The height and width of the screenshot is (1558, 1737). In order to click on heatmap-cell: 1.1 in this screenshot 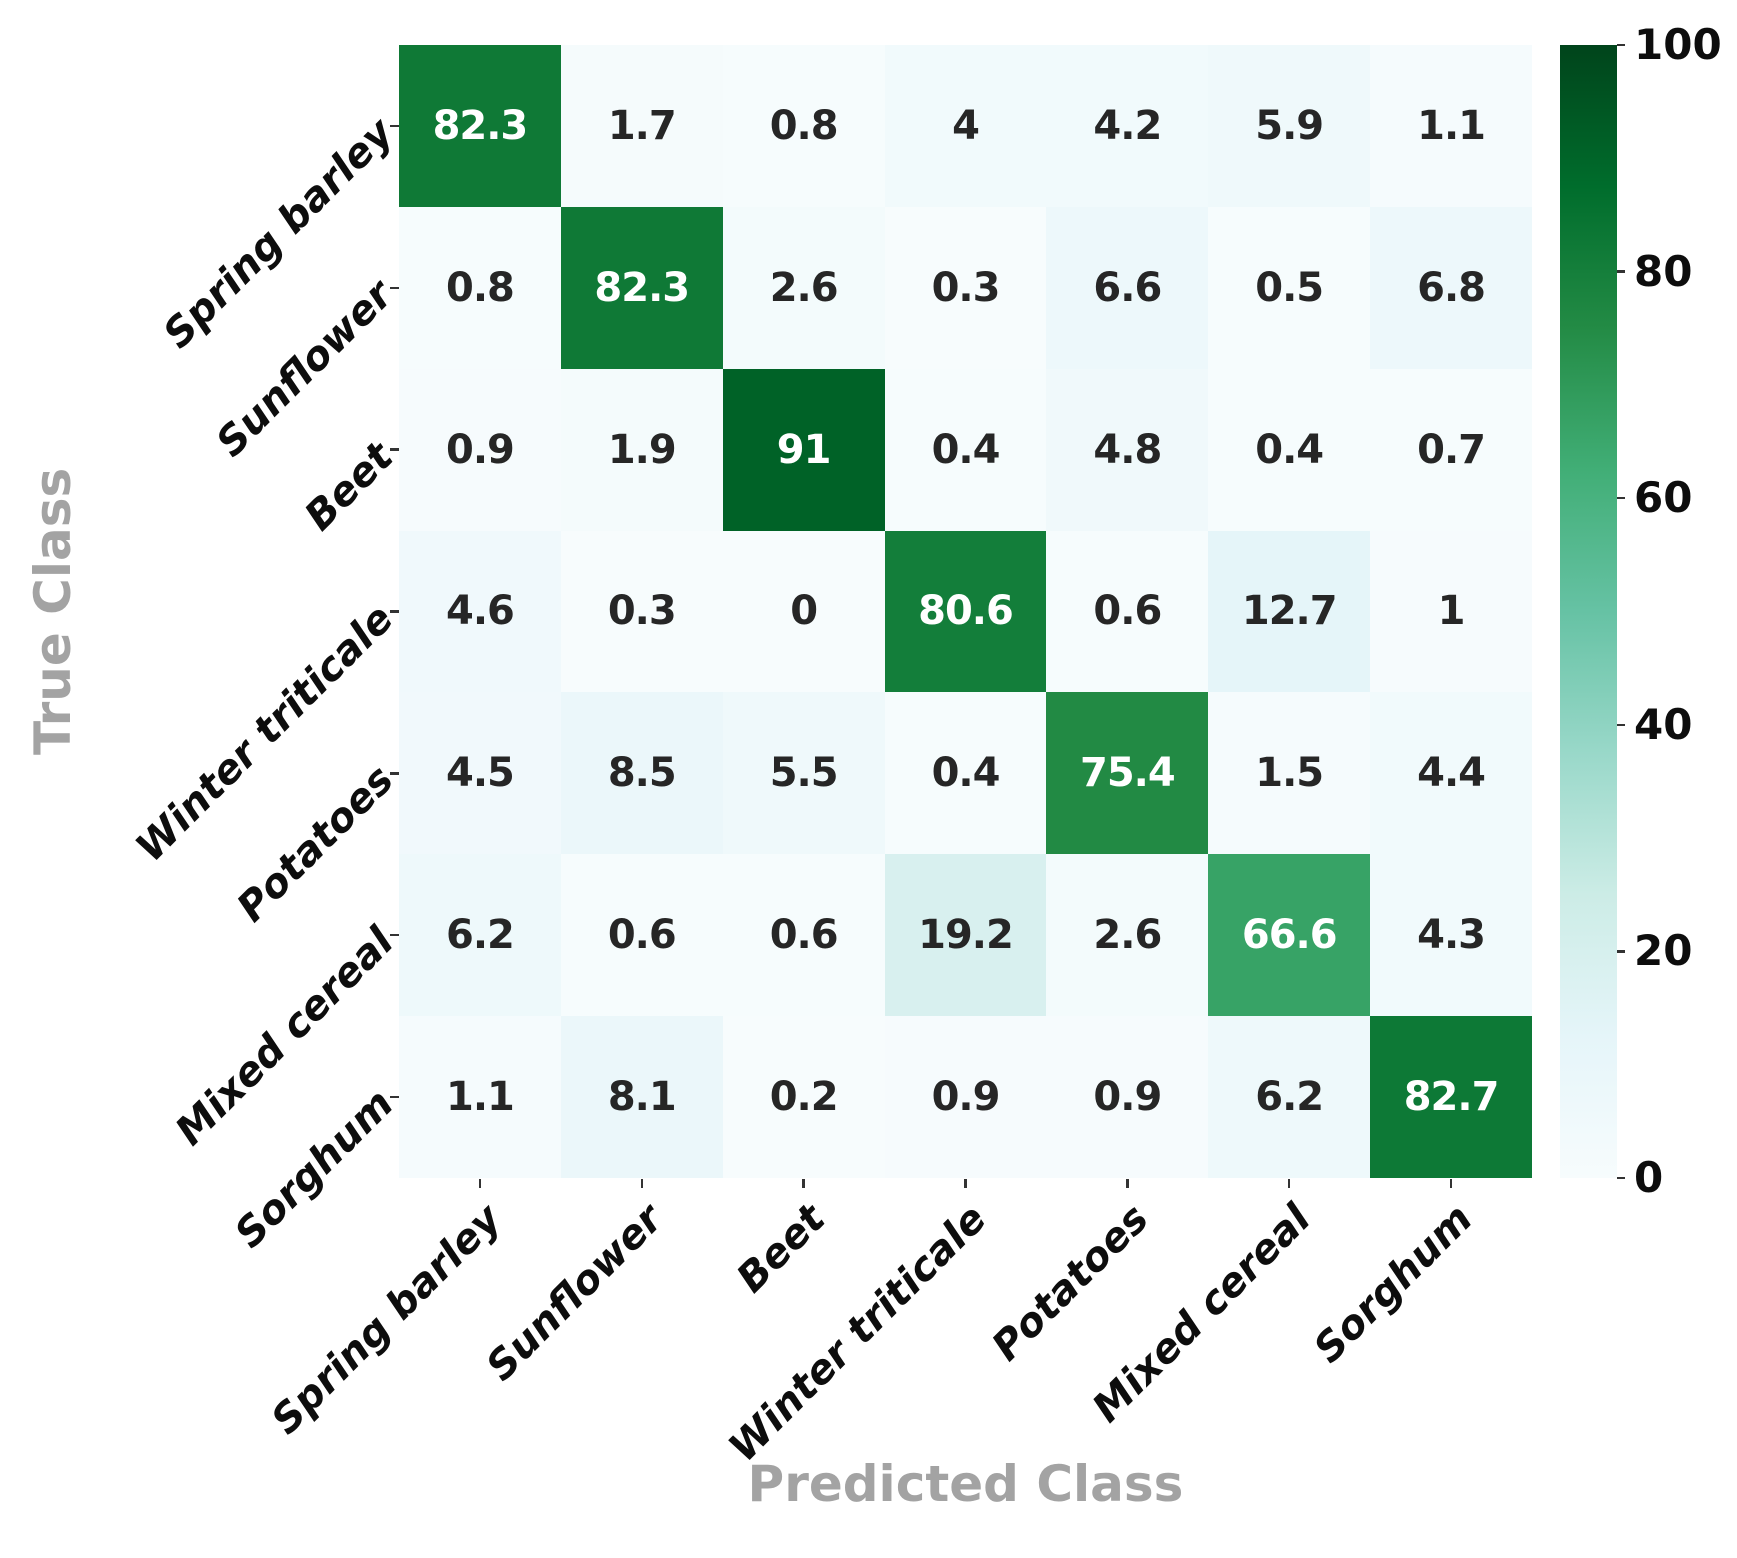, I will do `click(480, 1097)`.